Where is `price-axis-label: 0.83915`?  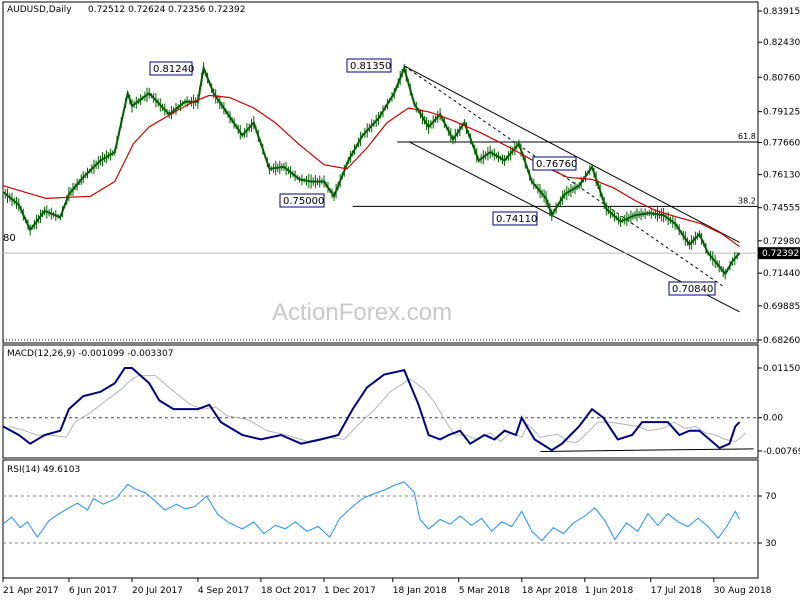 price-axis-label: 0.83915 is located at coordinates (781, 12).